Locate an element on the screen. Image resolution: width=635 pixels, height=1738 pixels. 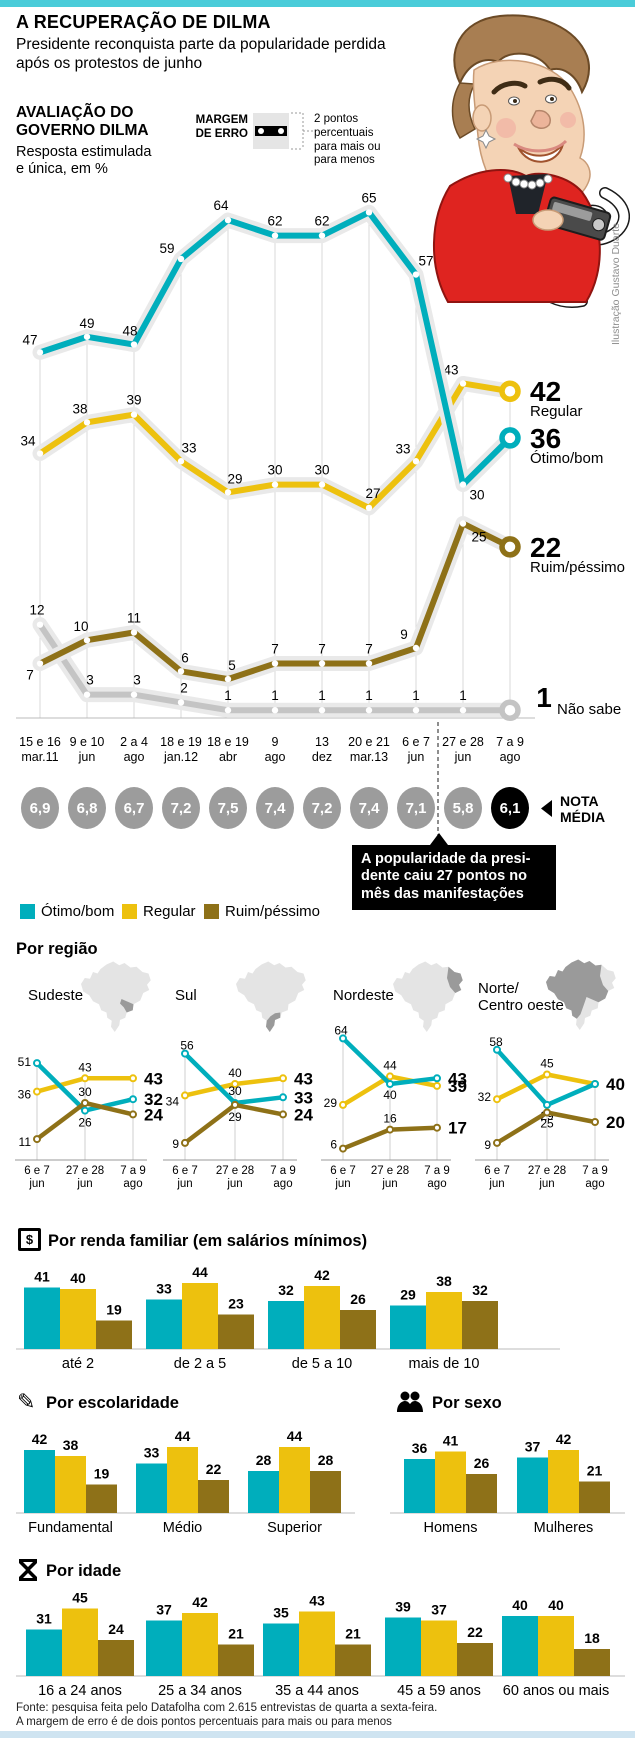
chart-subheading-line2: e única, em % is located at coordinates (62, 169).